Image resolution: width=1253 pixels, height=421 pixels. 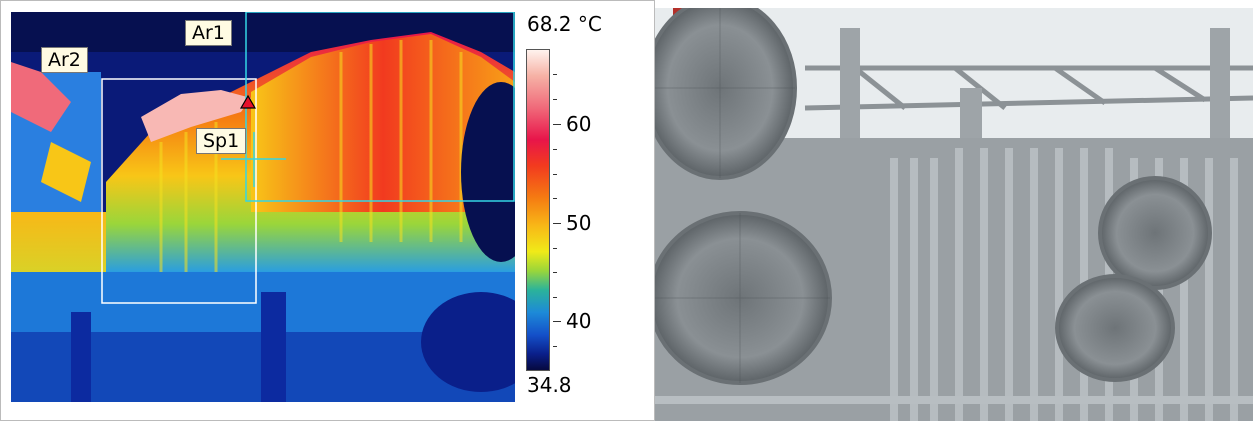 What do you see at coordinates (64, 60) in the screenshot?
I see `area-label-ar2: Ar2` at bounding box center [64, 60].